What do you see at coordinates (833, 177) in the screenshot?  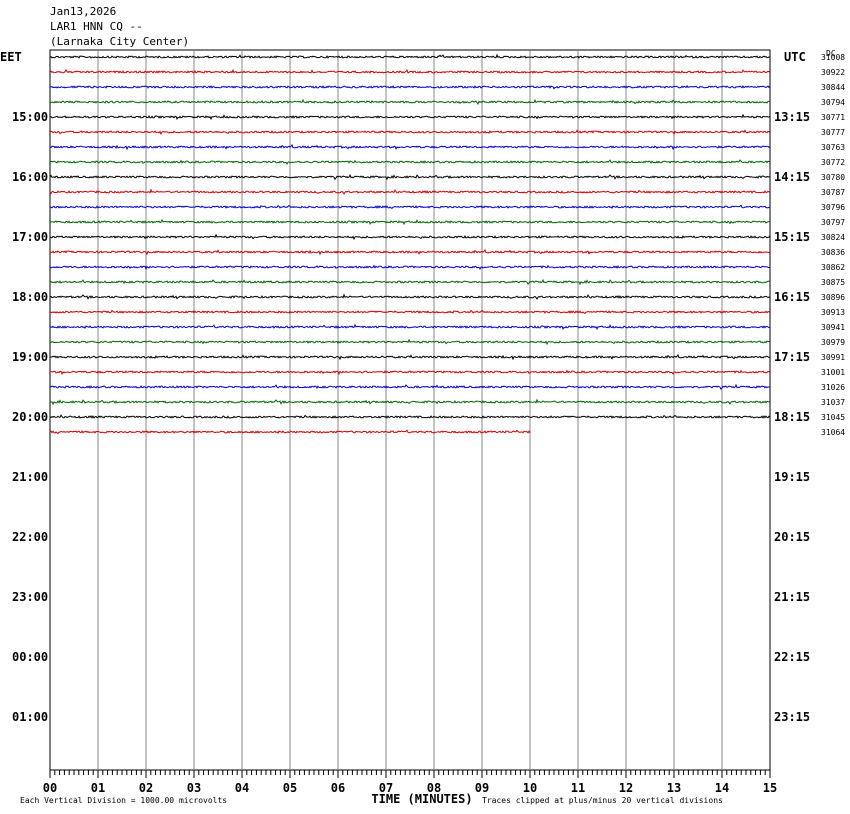 I see `dc-value-label: 30780` at bounding box center [833, 177].